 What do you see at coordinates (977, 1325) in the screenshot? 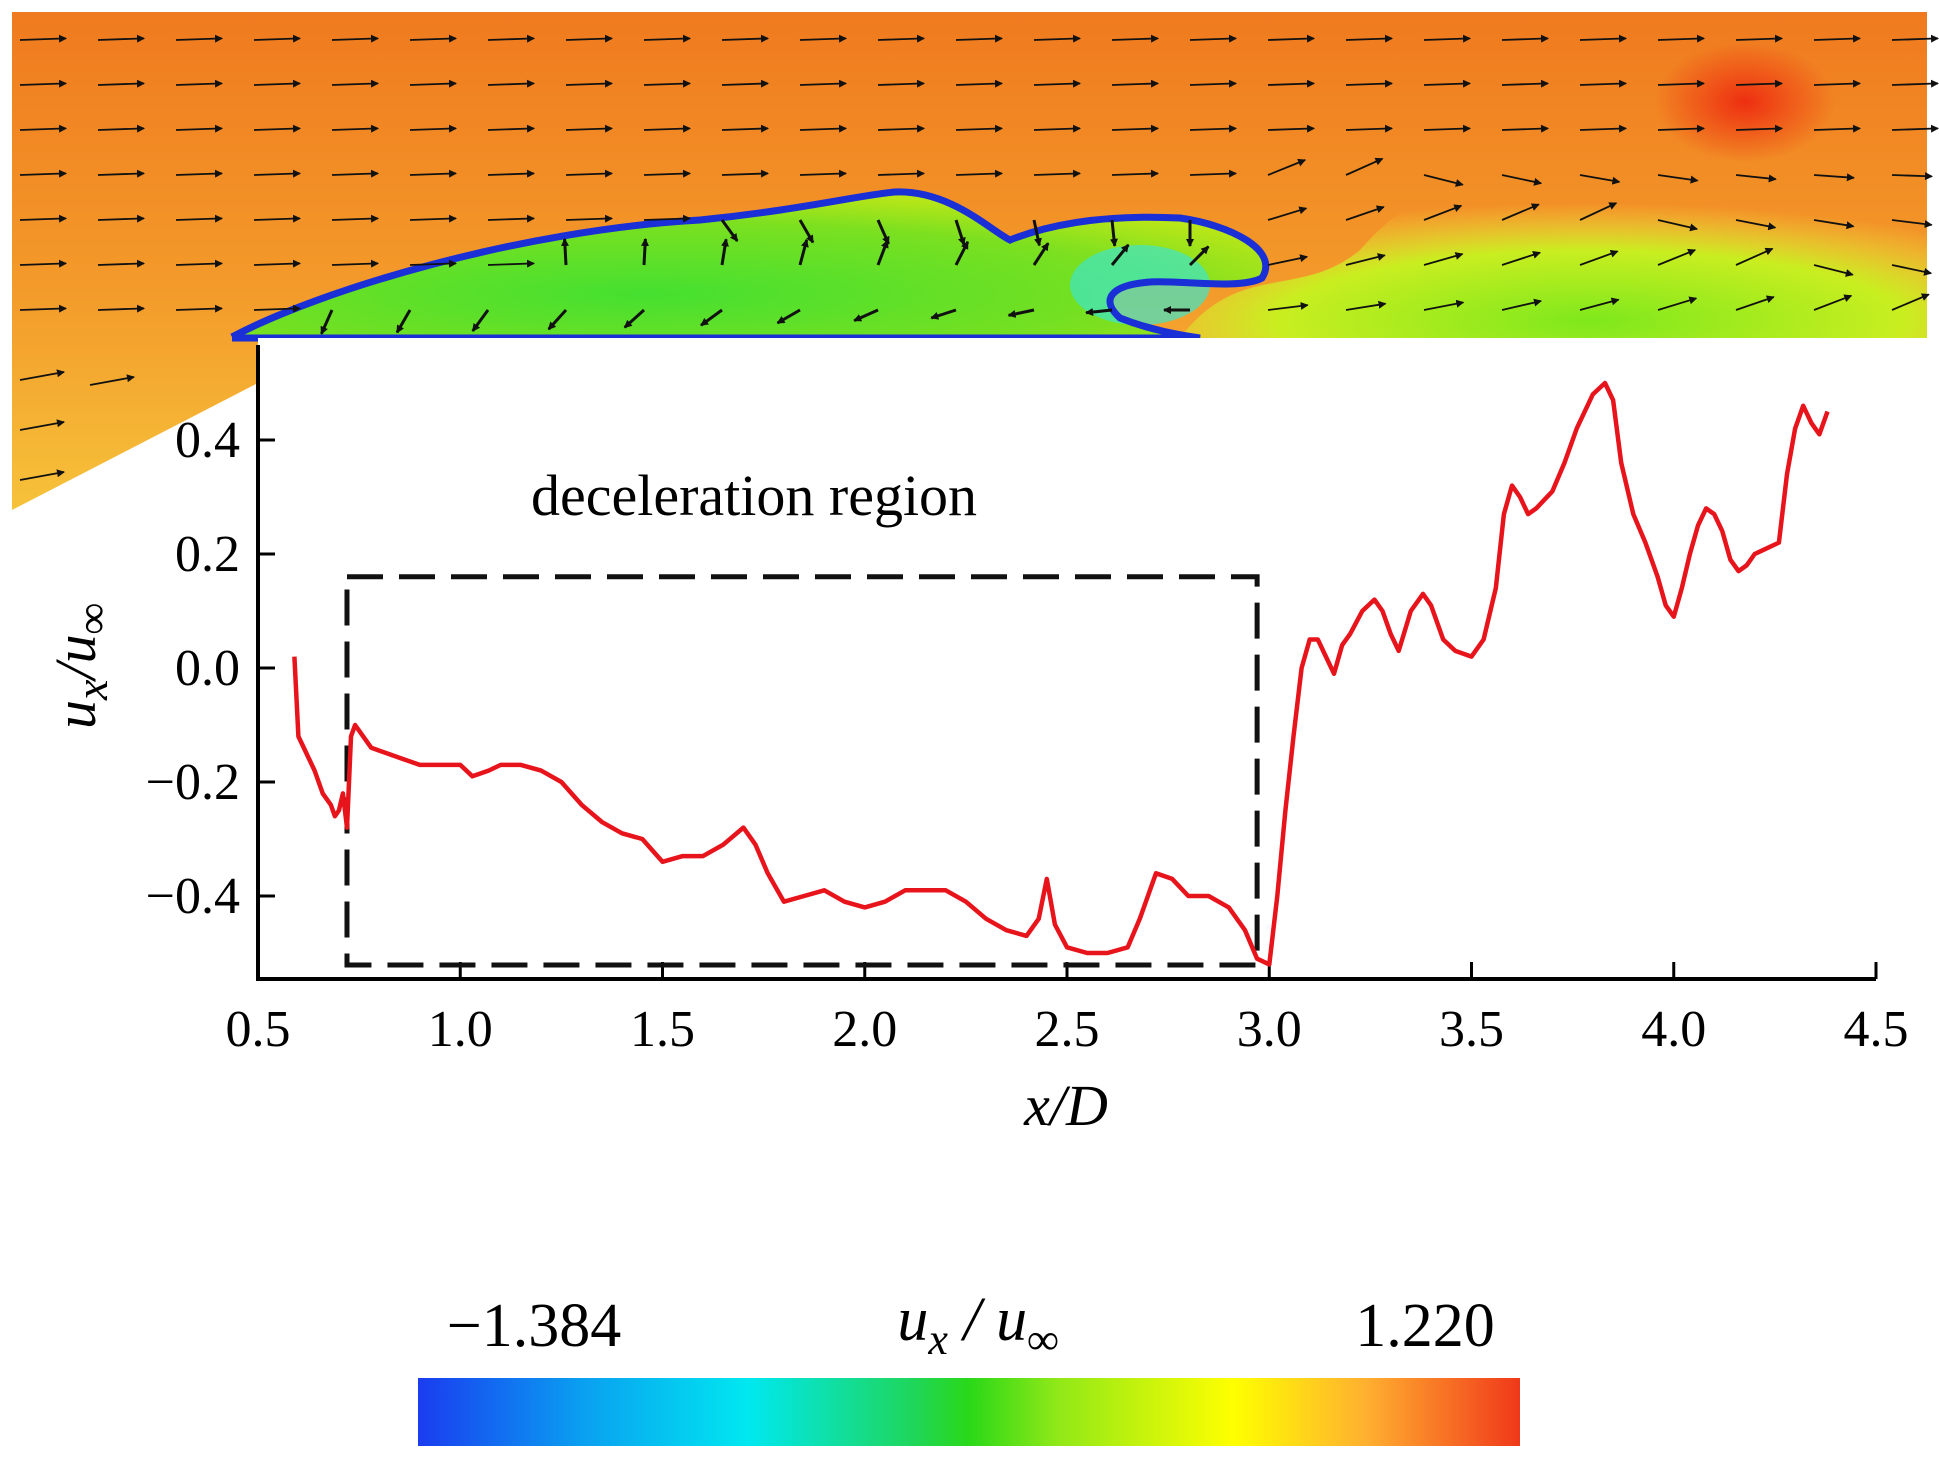
I see `colorbar-title: ux / u∞` at bounding box center [977, 1325].